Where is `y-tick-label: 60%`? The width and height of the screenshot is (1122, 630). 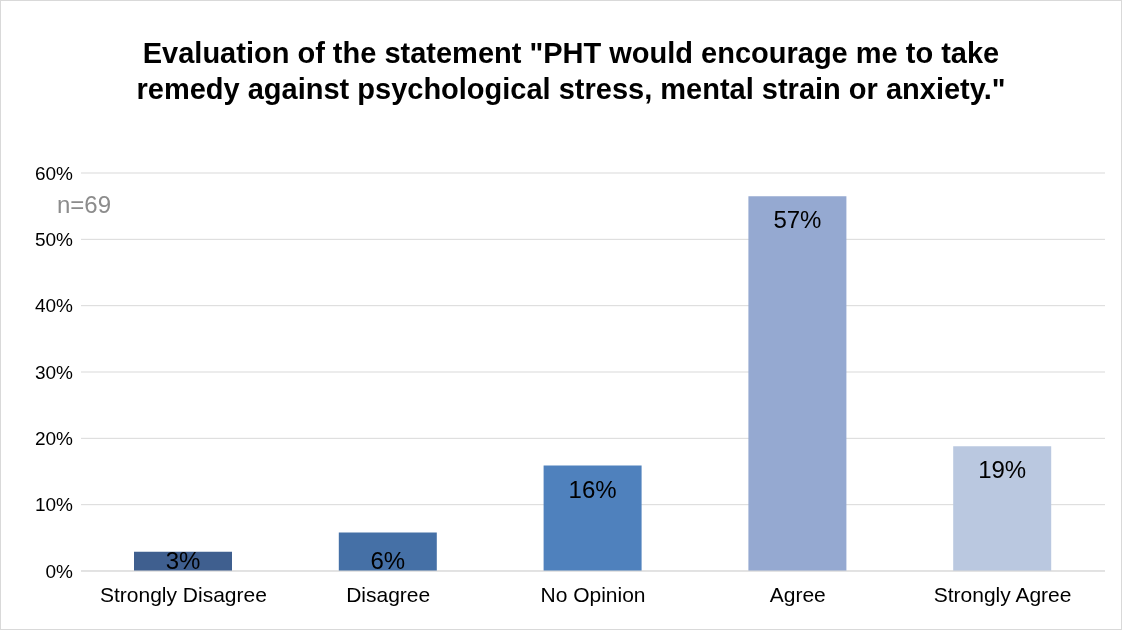
y-tick-label: 60% is located at coordinates (54, 173).